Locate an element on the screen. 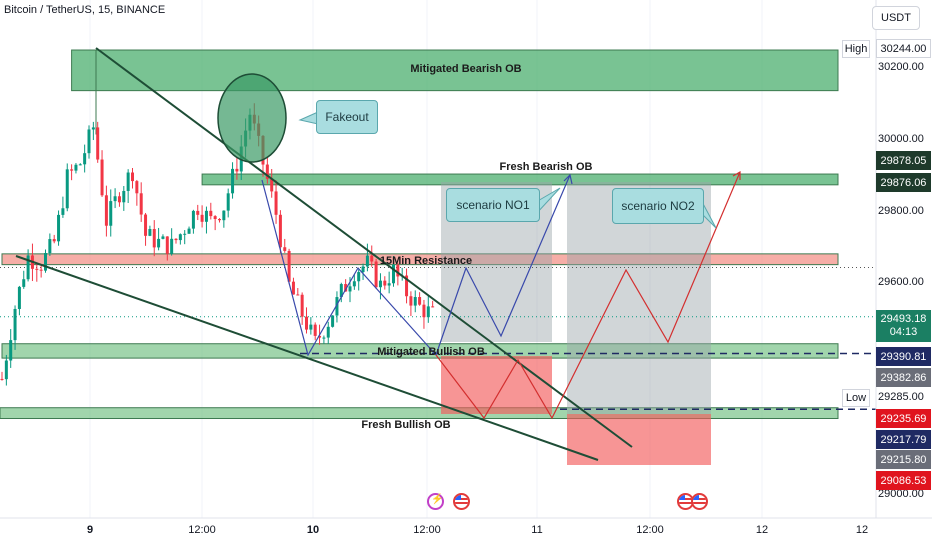  bar-countdown: 04:13 is located at coordinates (903, 332).